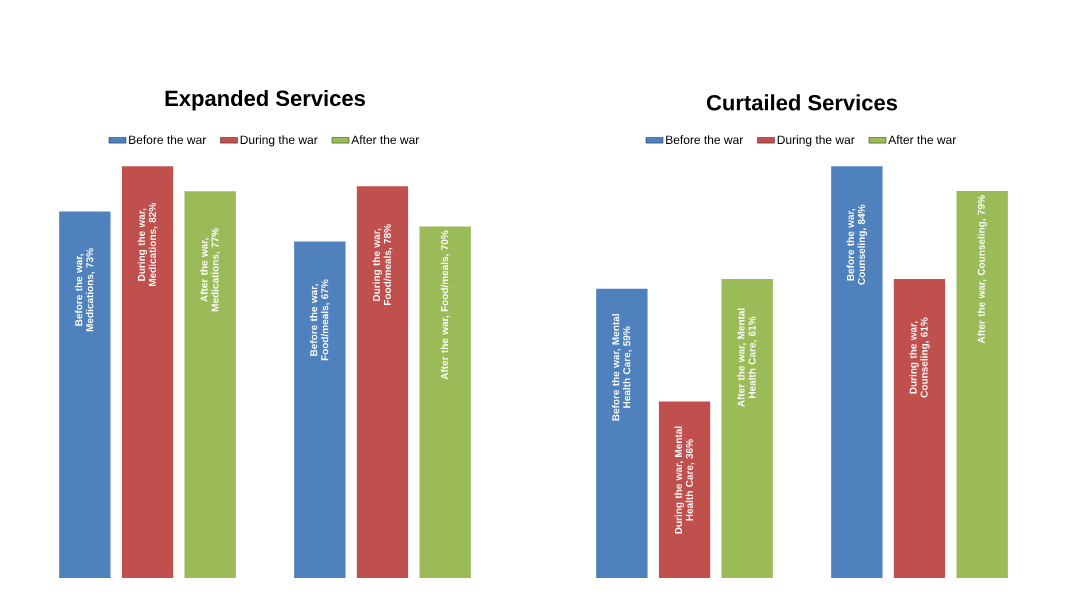  Describe the element at coordinates (265, 100) in the screenshot. I see `chart-title: Expanded Services` at that location.